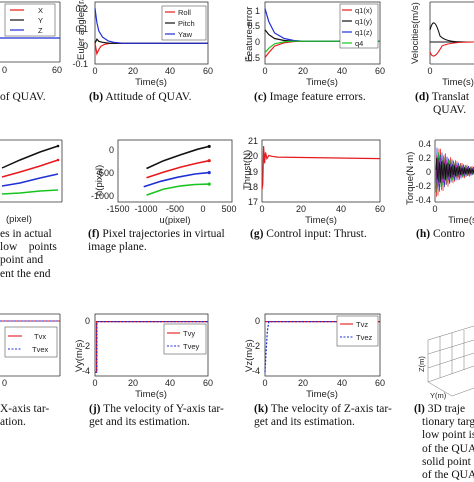  What do you see at coordinates (133, 383) in the screenshot?
I see `xtick-j-1: 20` at bounding box center [133, 383].